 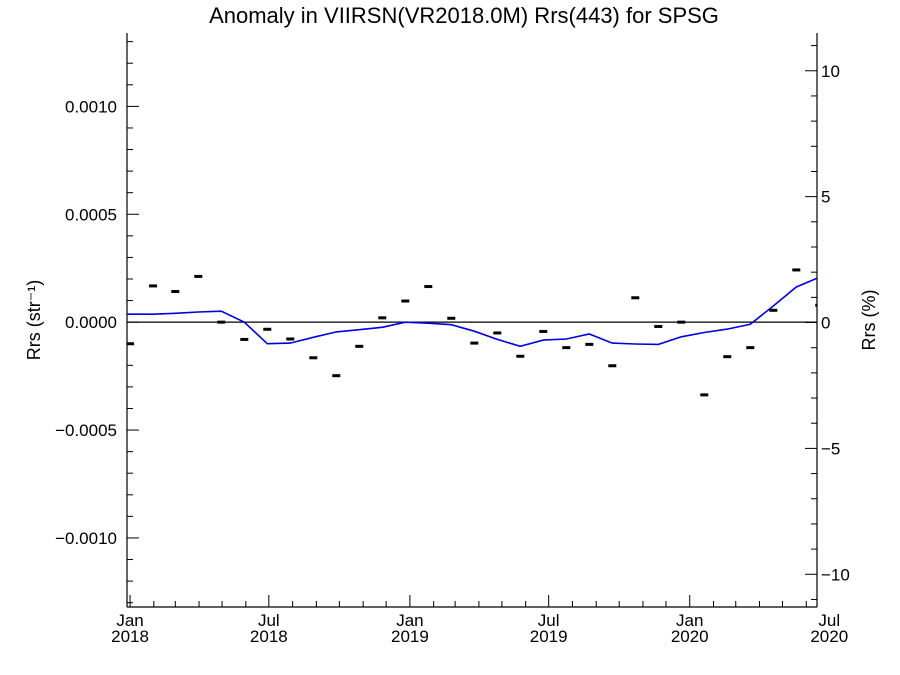 I want to click on right-tick-label: 0, so click(x=825, y=323).